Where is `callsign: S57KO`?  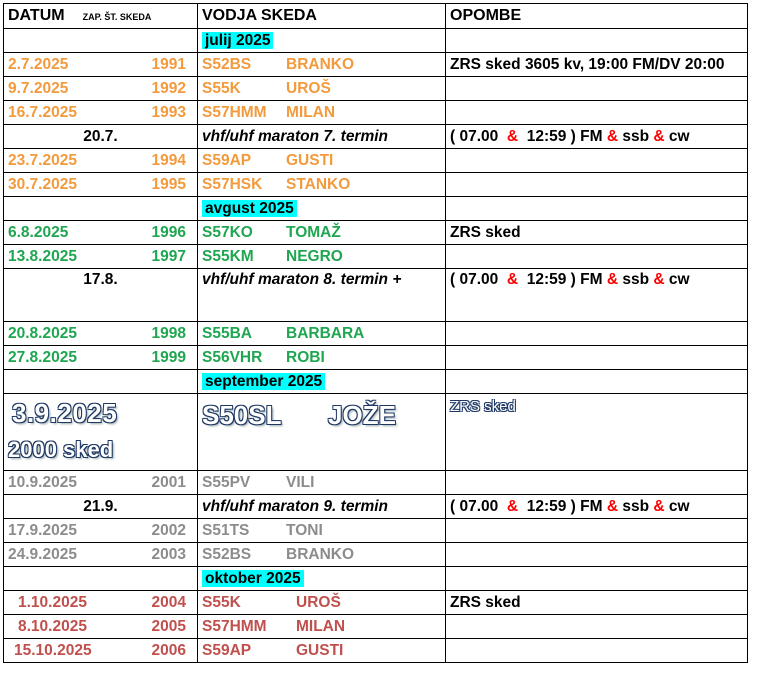 callsign: S57KO is located at coordinates (227, 232).